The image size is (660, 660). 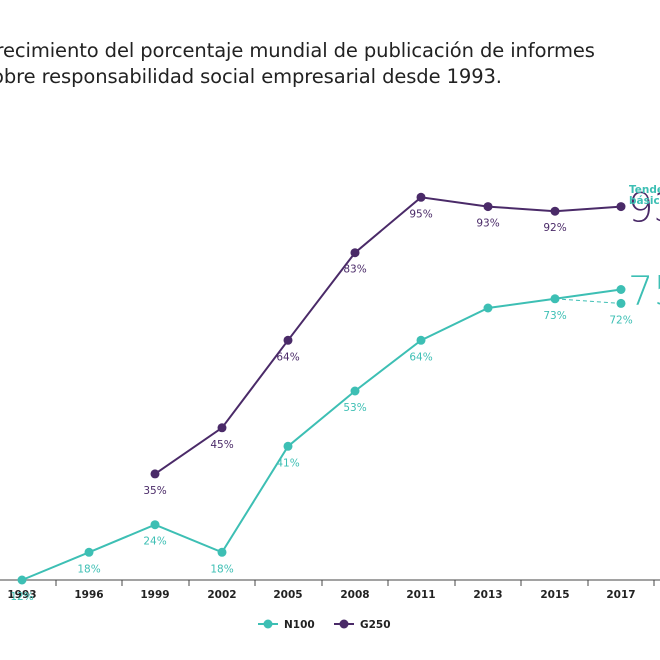 I want to click on x-tick-label: 2017, so click(x=620, y=595).